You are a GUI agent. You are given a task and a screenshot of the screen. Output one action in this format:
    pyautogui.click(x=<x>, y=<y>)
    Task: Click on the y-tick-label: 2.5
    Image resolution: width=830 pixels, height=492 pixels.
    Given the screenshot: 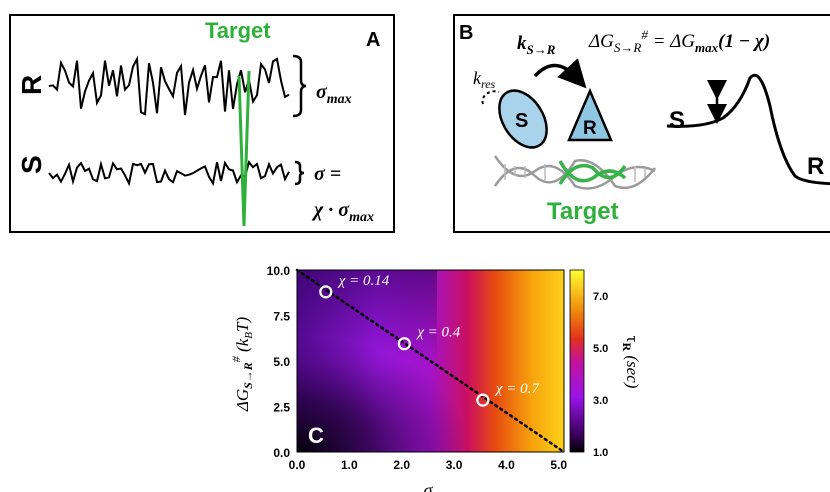 What is the action you would take?
    pyautogui.click(x=281, y=408)
    